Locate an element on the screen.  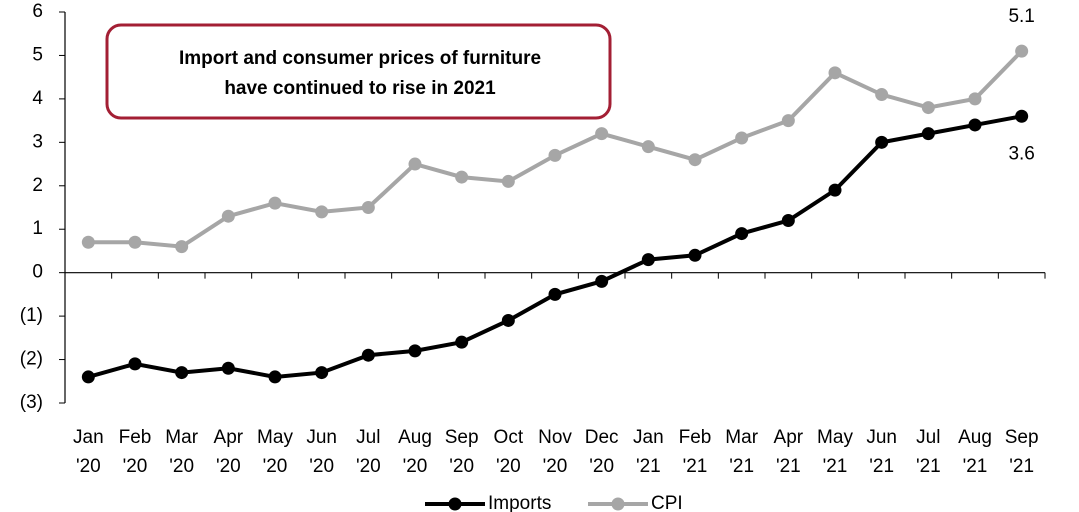
y-tick-label: 5 is located at coordinates (37, 54).